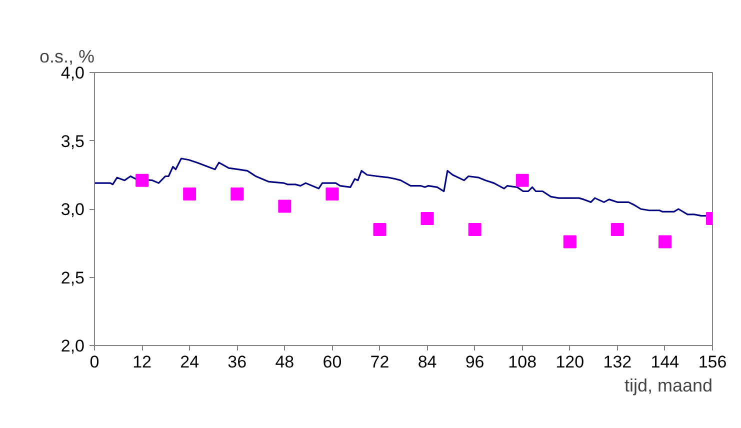 Image resolution: width=741 pixels, height=428 pixels. I want to click on y-tick-label: 2,5, so click(72, 278).